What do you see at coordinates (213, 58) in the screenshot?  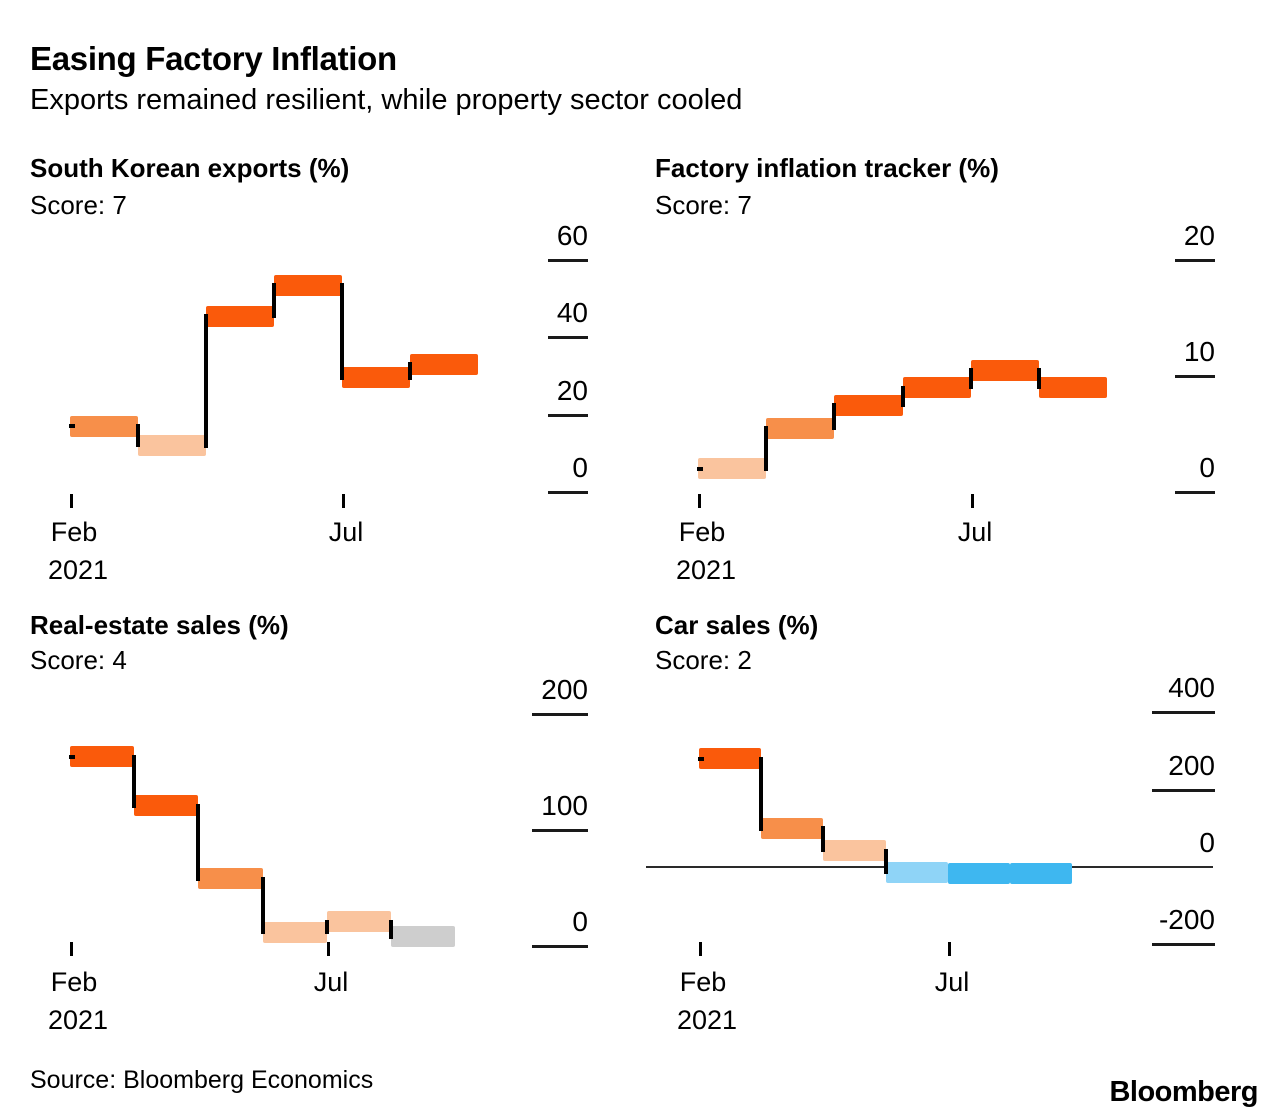 I see `figure-title: Easing Factory Inflation` at bounding box center [213, 58].